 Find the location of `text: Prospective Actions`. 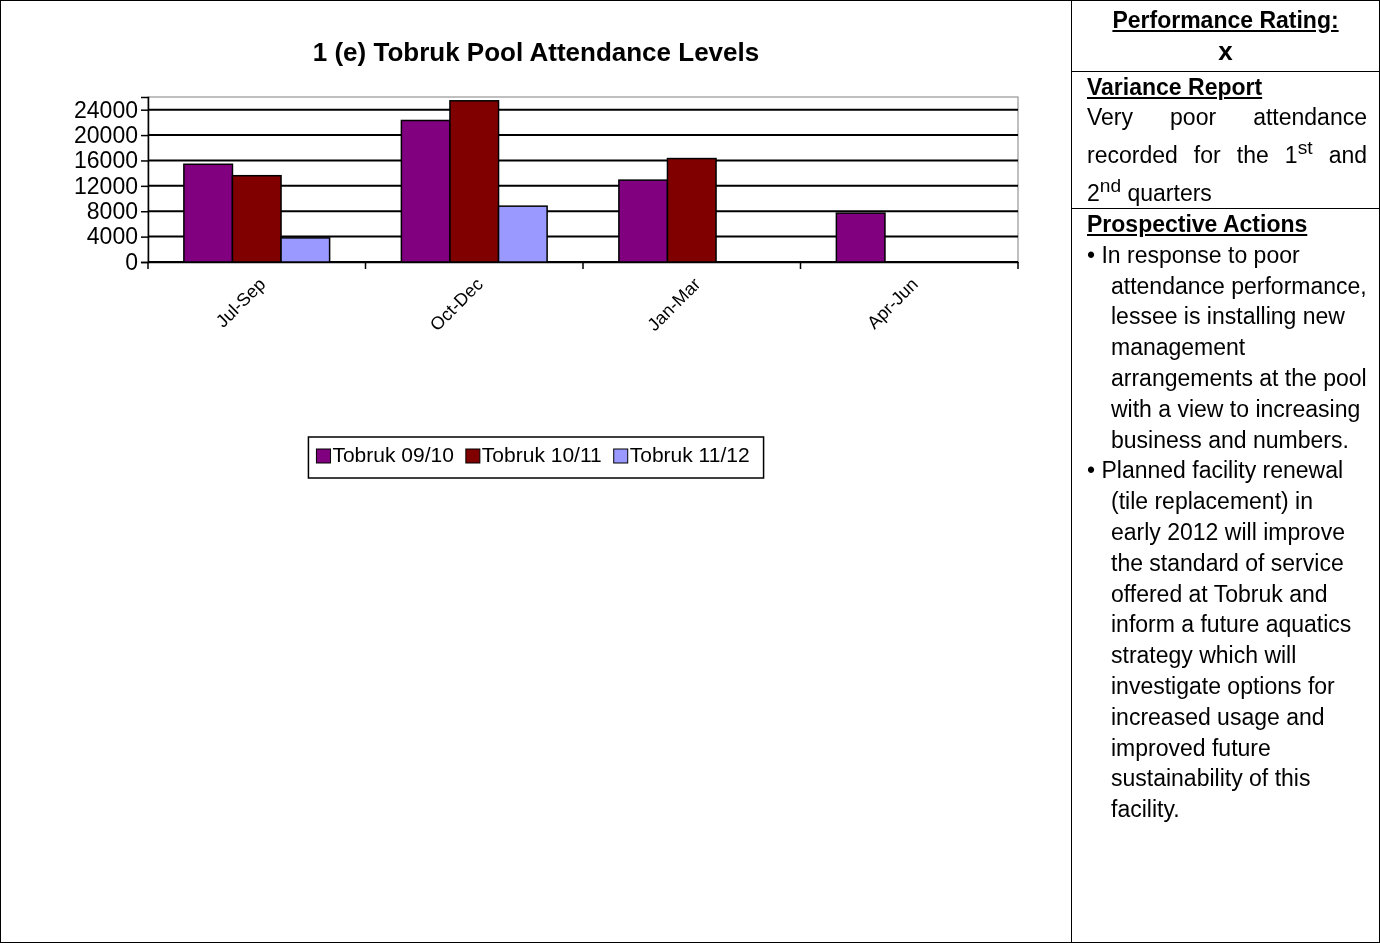

text: Prospective Actions is located at coordinates (1198, 225).